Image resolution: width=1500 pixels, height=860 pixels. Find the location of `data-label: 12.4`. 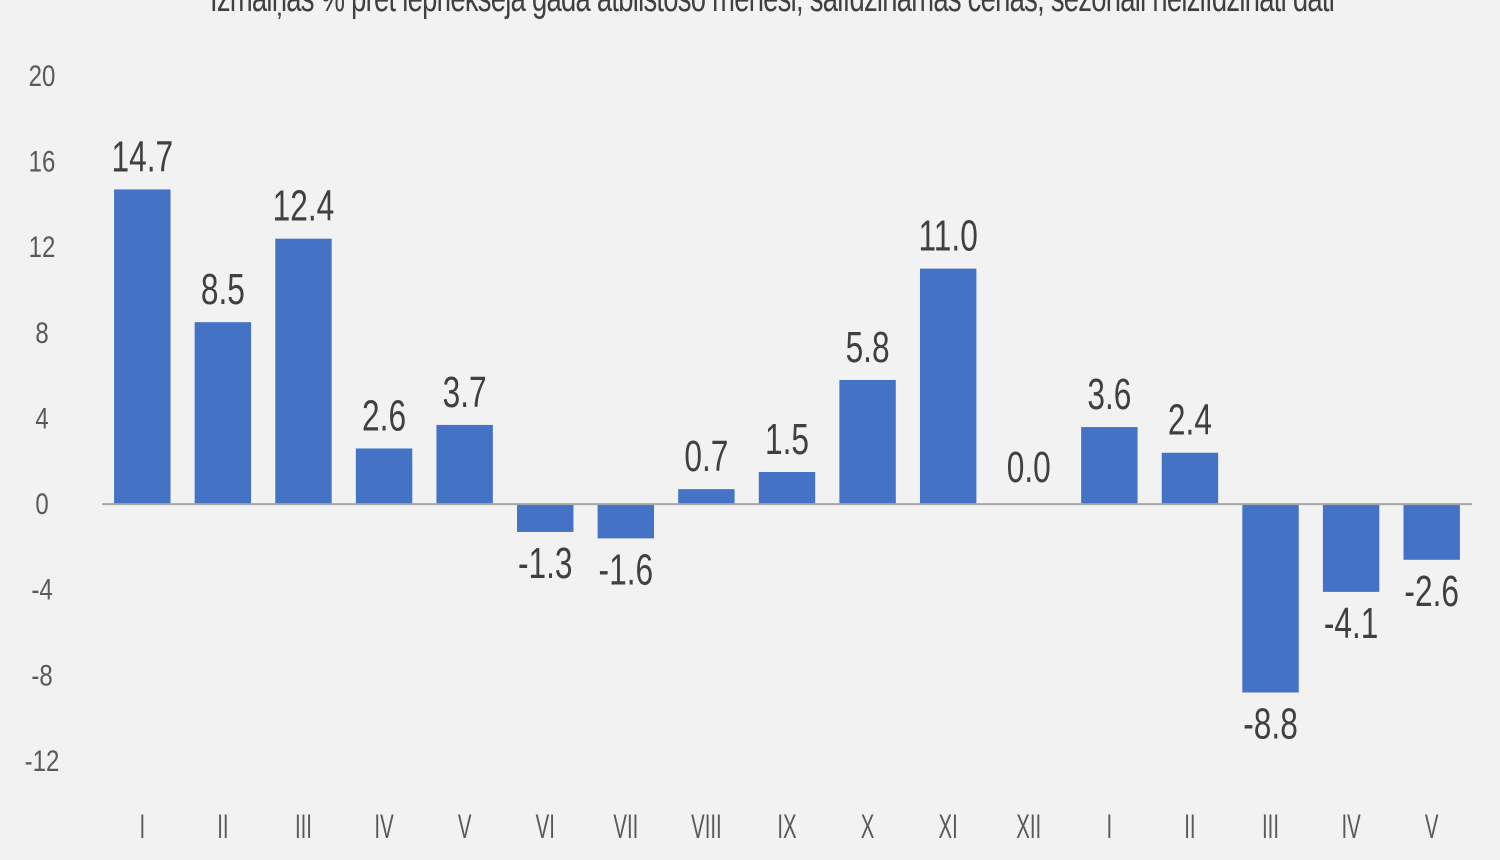

data-label: 12.4 is located at coordinates (304, 206).